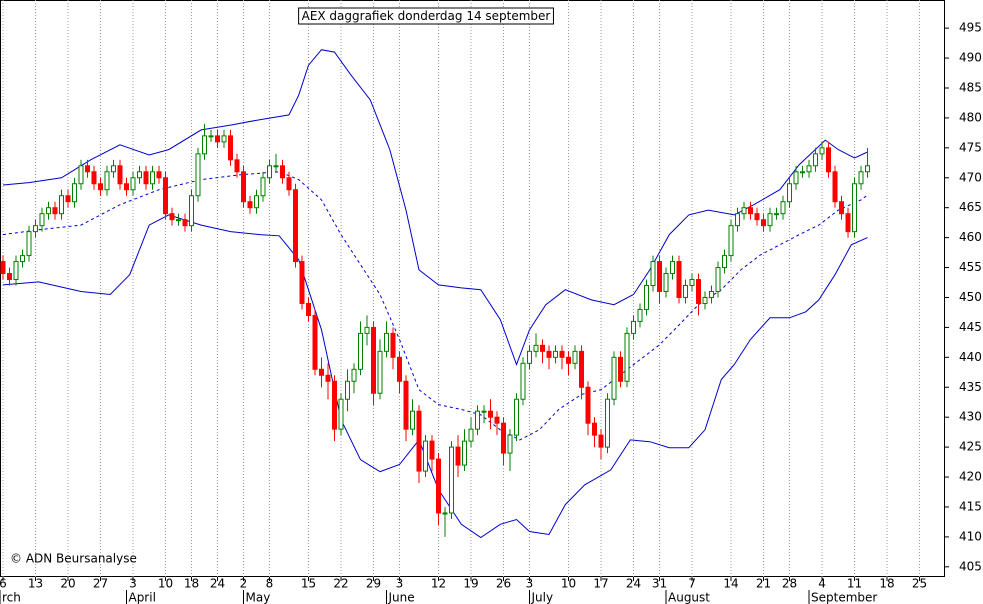  I want to click on x-tick-label: 10, so click(165, 584).